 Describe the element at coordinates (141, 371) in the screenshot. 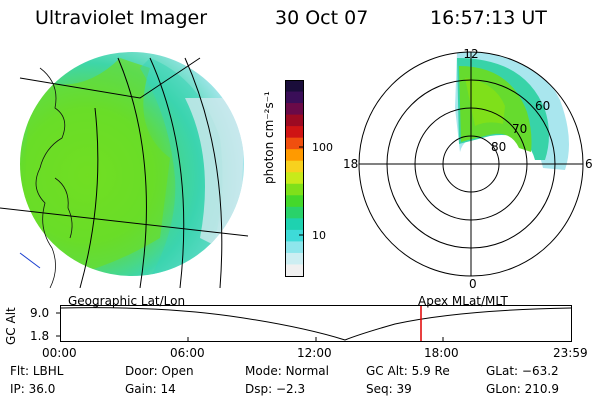

I see `door-label: Door:` at that location.